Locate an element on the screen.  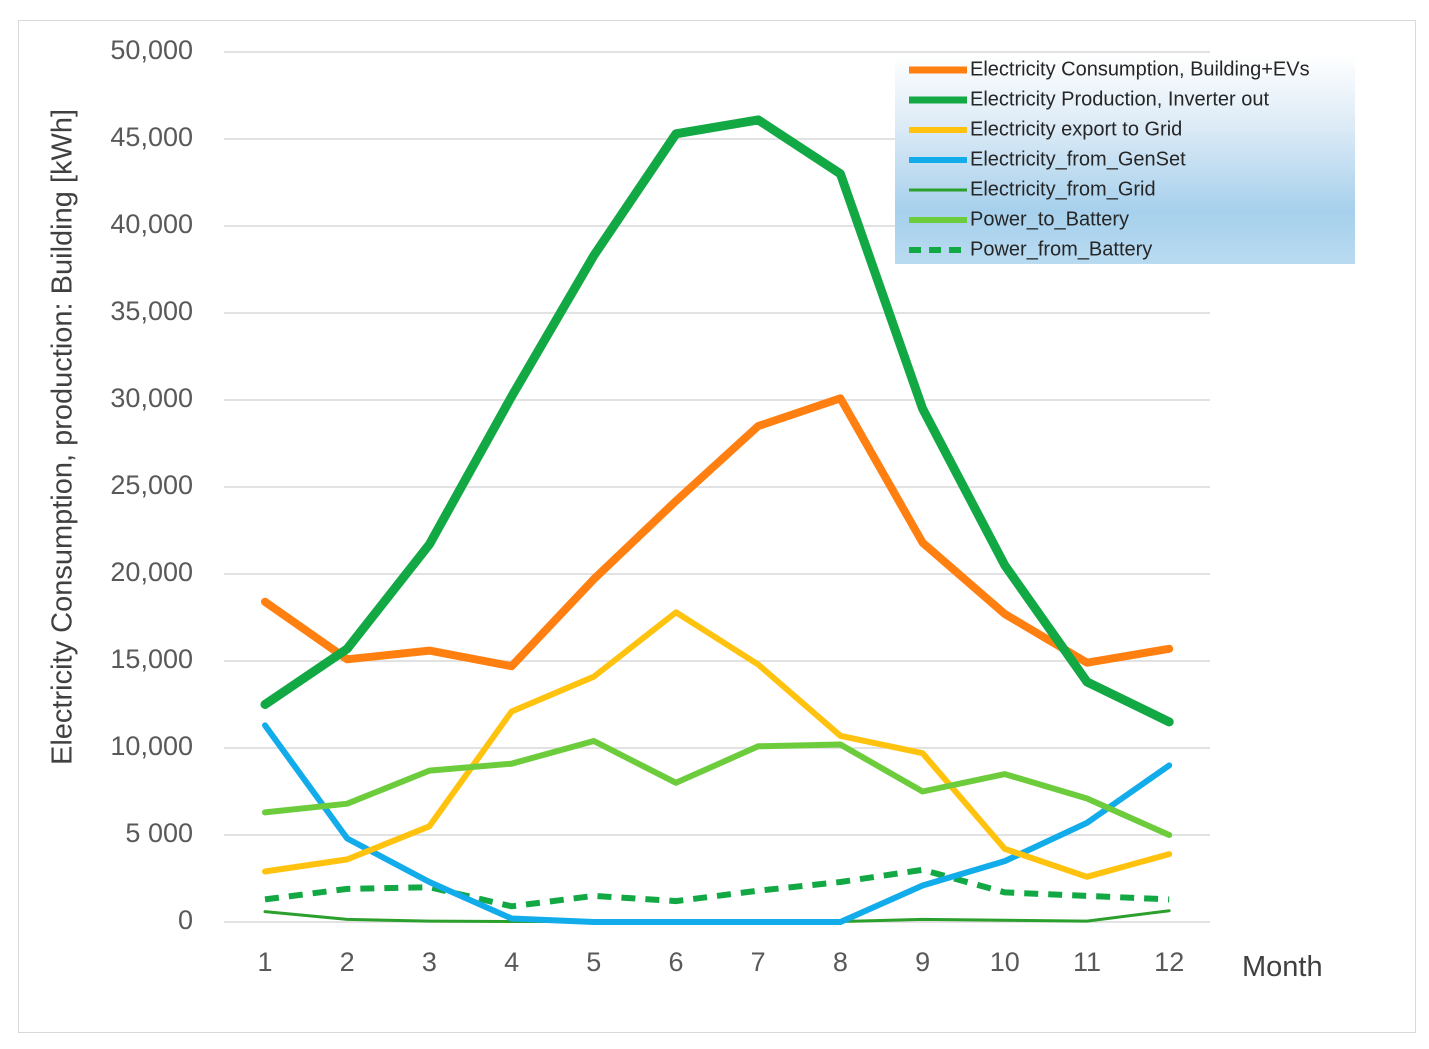
x-tick-label: 5 is located at coordinates (593, 962).